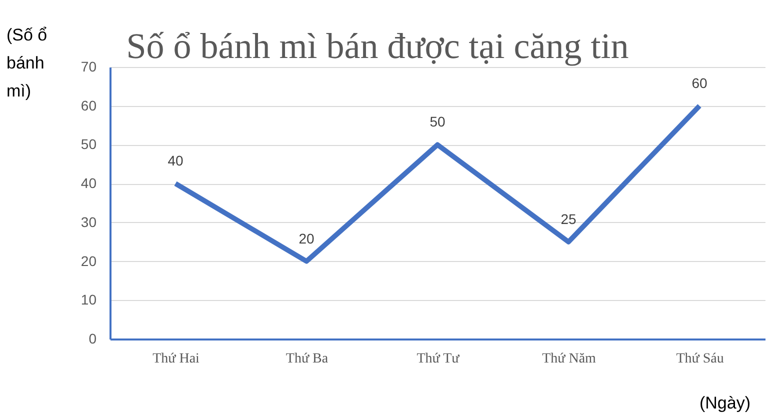 This screenshot has width=776, height=418. I want to click on y-tick-label: 50, so click(88, 144).